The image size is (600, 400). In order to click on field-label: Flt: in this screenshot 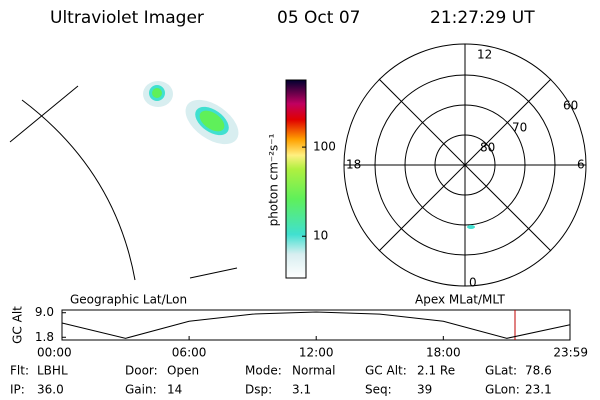, I will do `click(19, 371)`.